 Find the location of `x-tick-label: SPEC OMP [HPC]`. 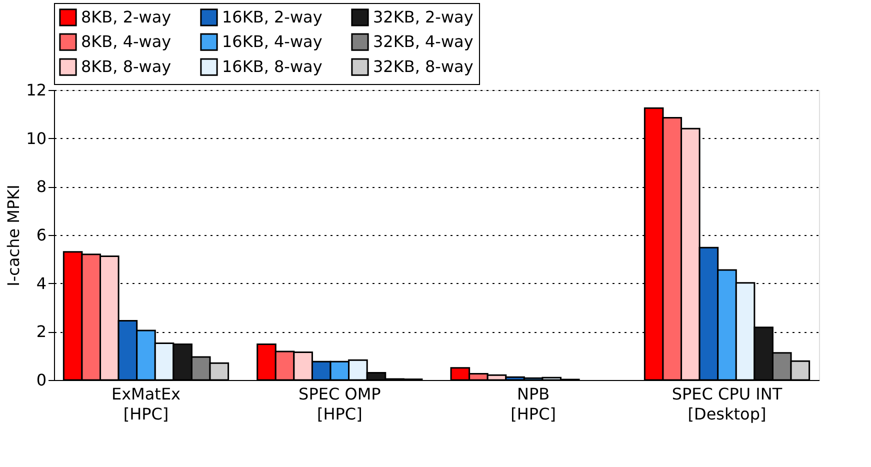

x-tick-label: SPEC OMP [HPC] is located at coordinates (340, 404).